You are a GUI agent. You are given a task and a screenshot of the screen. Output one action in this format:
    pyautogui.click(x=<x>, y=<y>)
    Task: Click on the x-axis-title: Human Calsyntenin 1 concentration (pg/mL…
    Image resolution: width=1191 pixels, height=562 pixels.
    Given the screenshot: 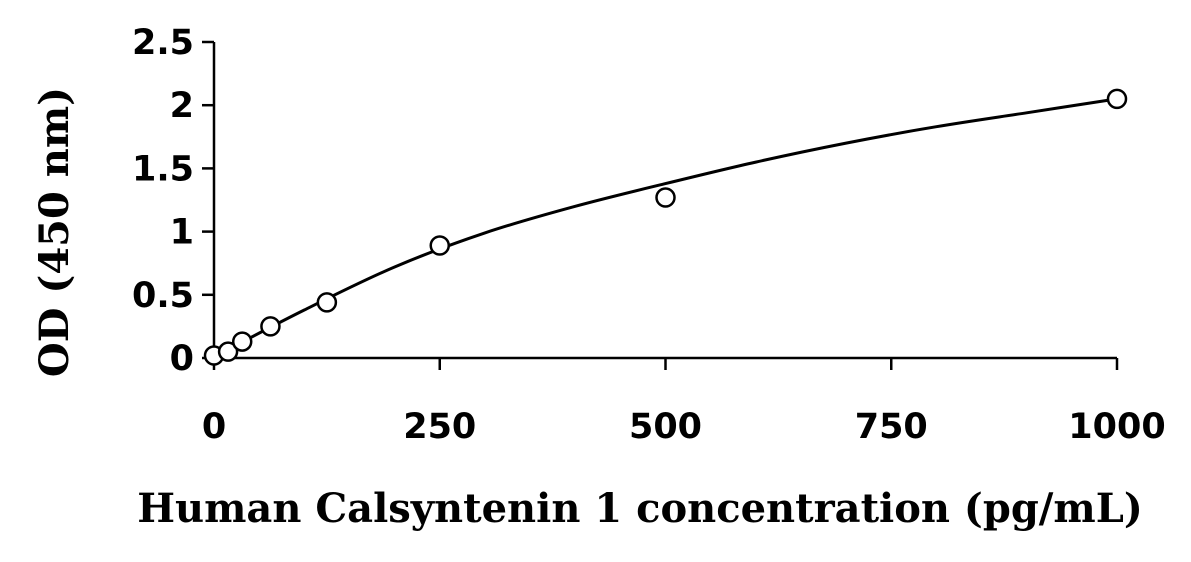 What is the action you would take?
    pyautogui.click(x=640, y=508)
    